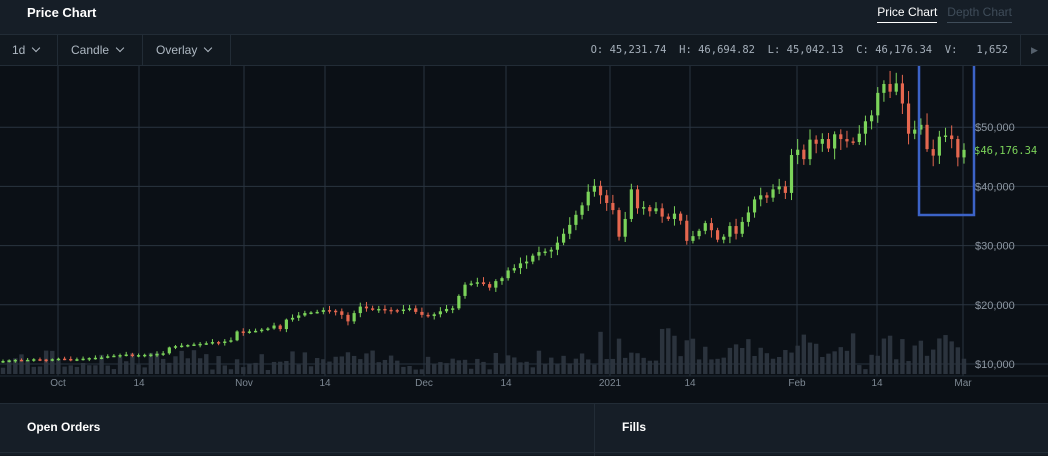  What do you see at coordinates (995, 247) in the screenshot?
I see `y-tick-label: $30,000` at bounding box center [995, 247].